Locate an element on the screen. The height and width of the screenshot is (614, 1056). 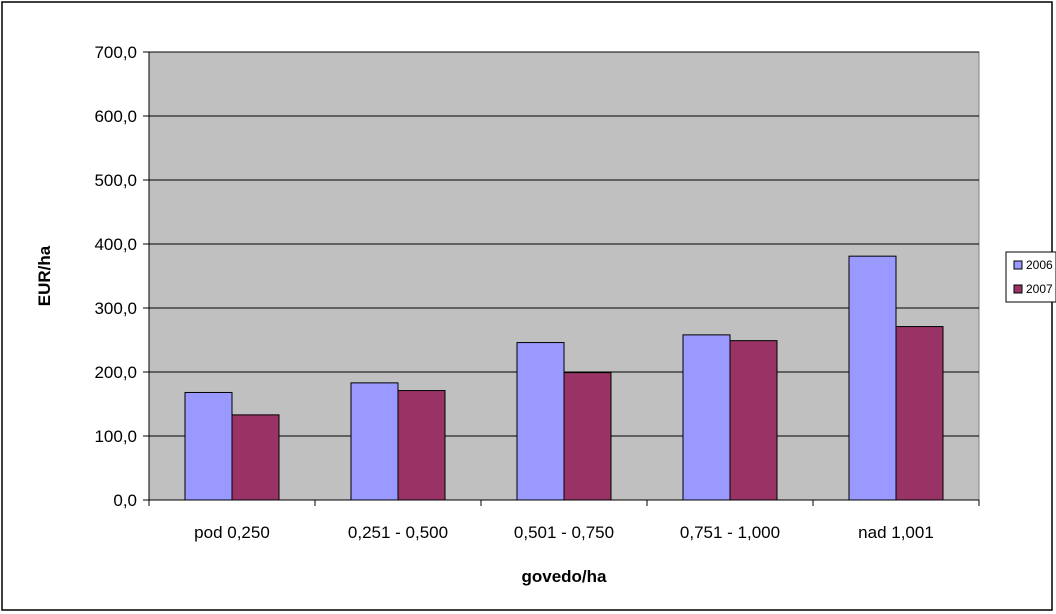
x-tick-label: 0,501 - 0,750 is located at coordinates (564, 532).